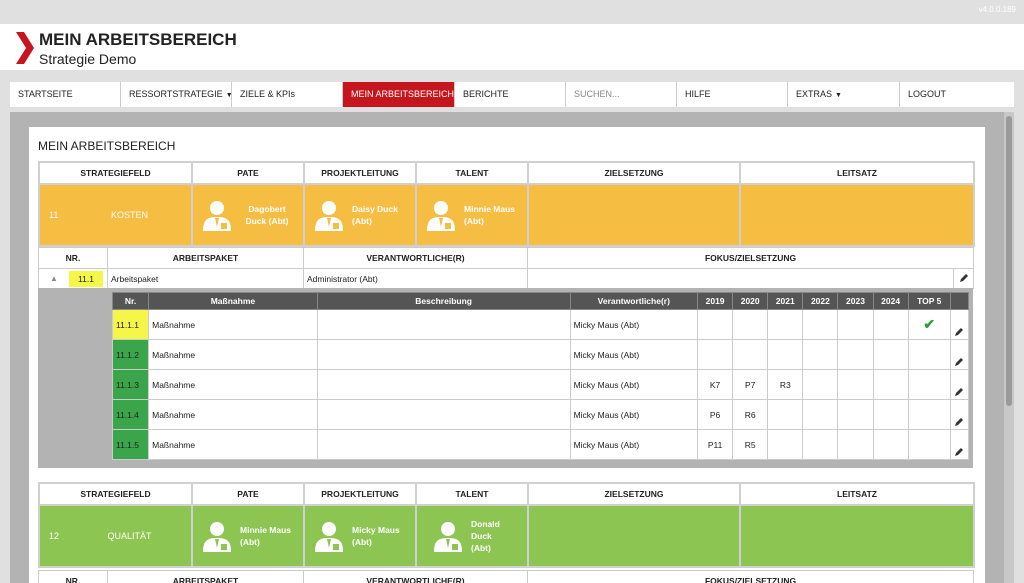  What do you see at coordinates (750, 354) in the screenshot?
I see `measure-year-2020` at bounding box center [750, 354].